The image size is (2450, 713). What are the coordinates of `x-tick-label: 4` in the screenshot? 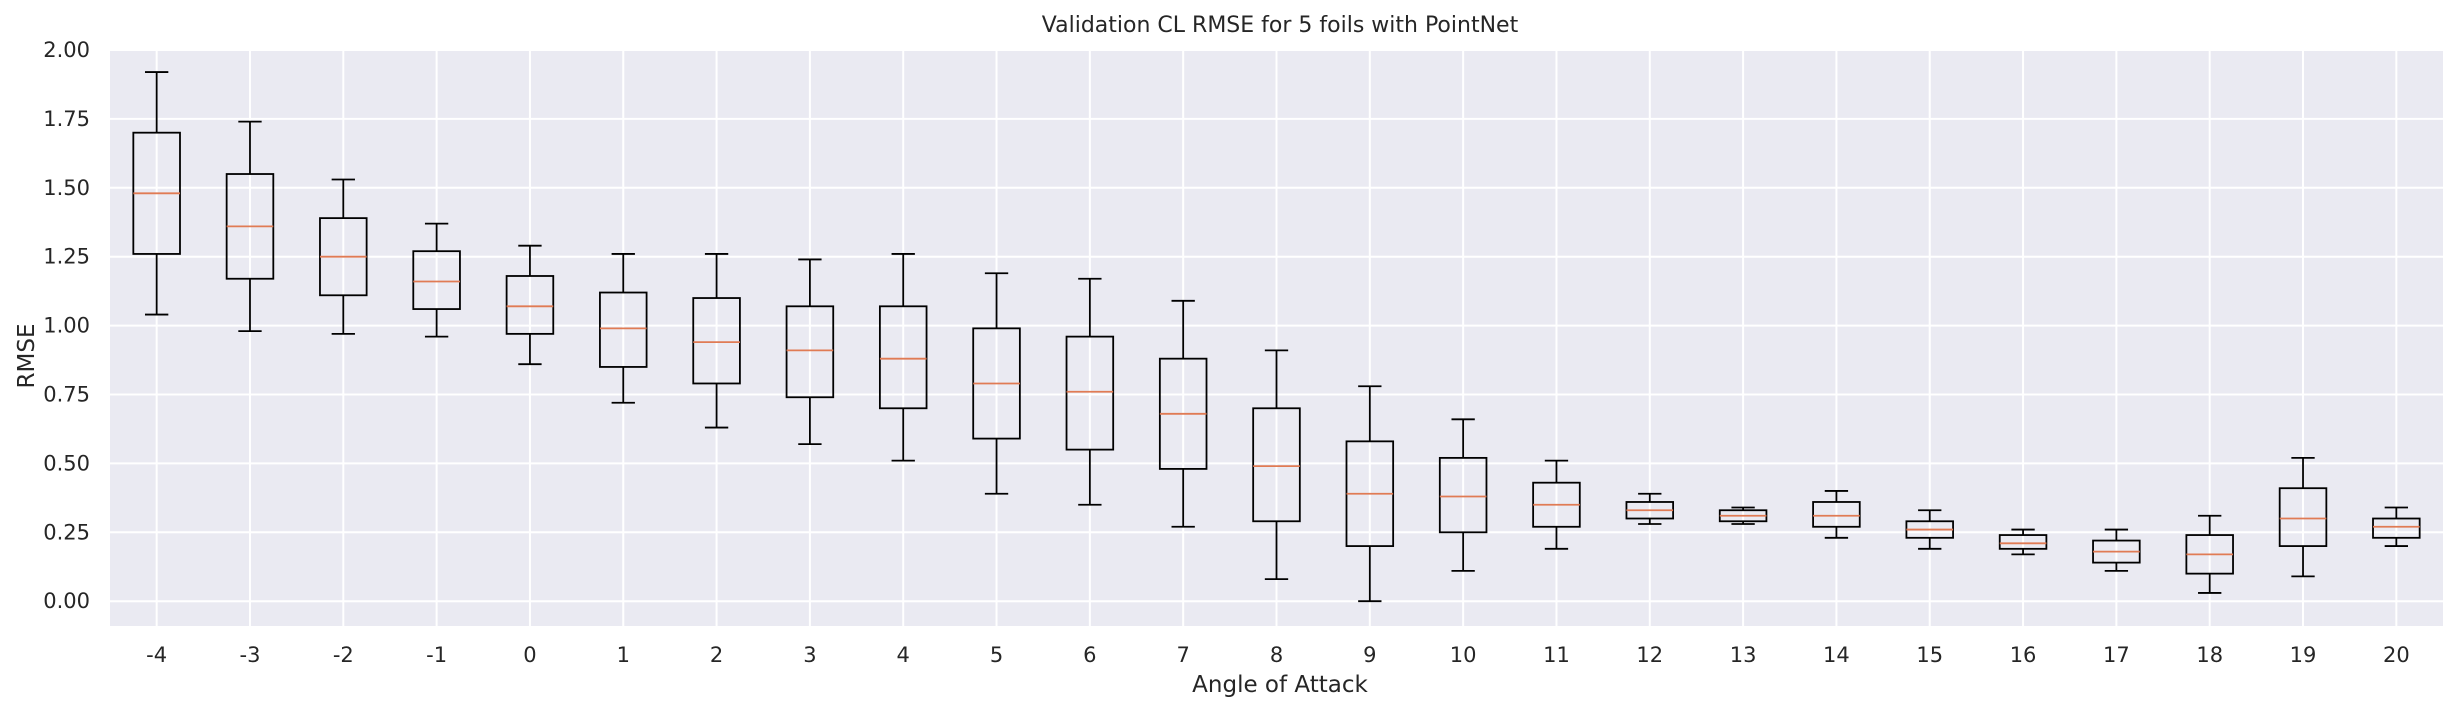 It's located at (903, 655).